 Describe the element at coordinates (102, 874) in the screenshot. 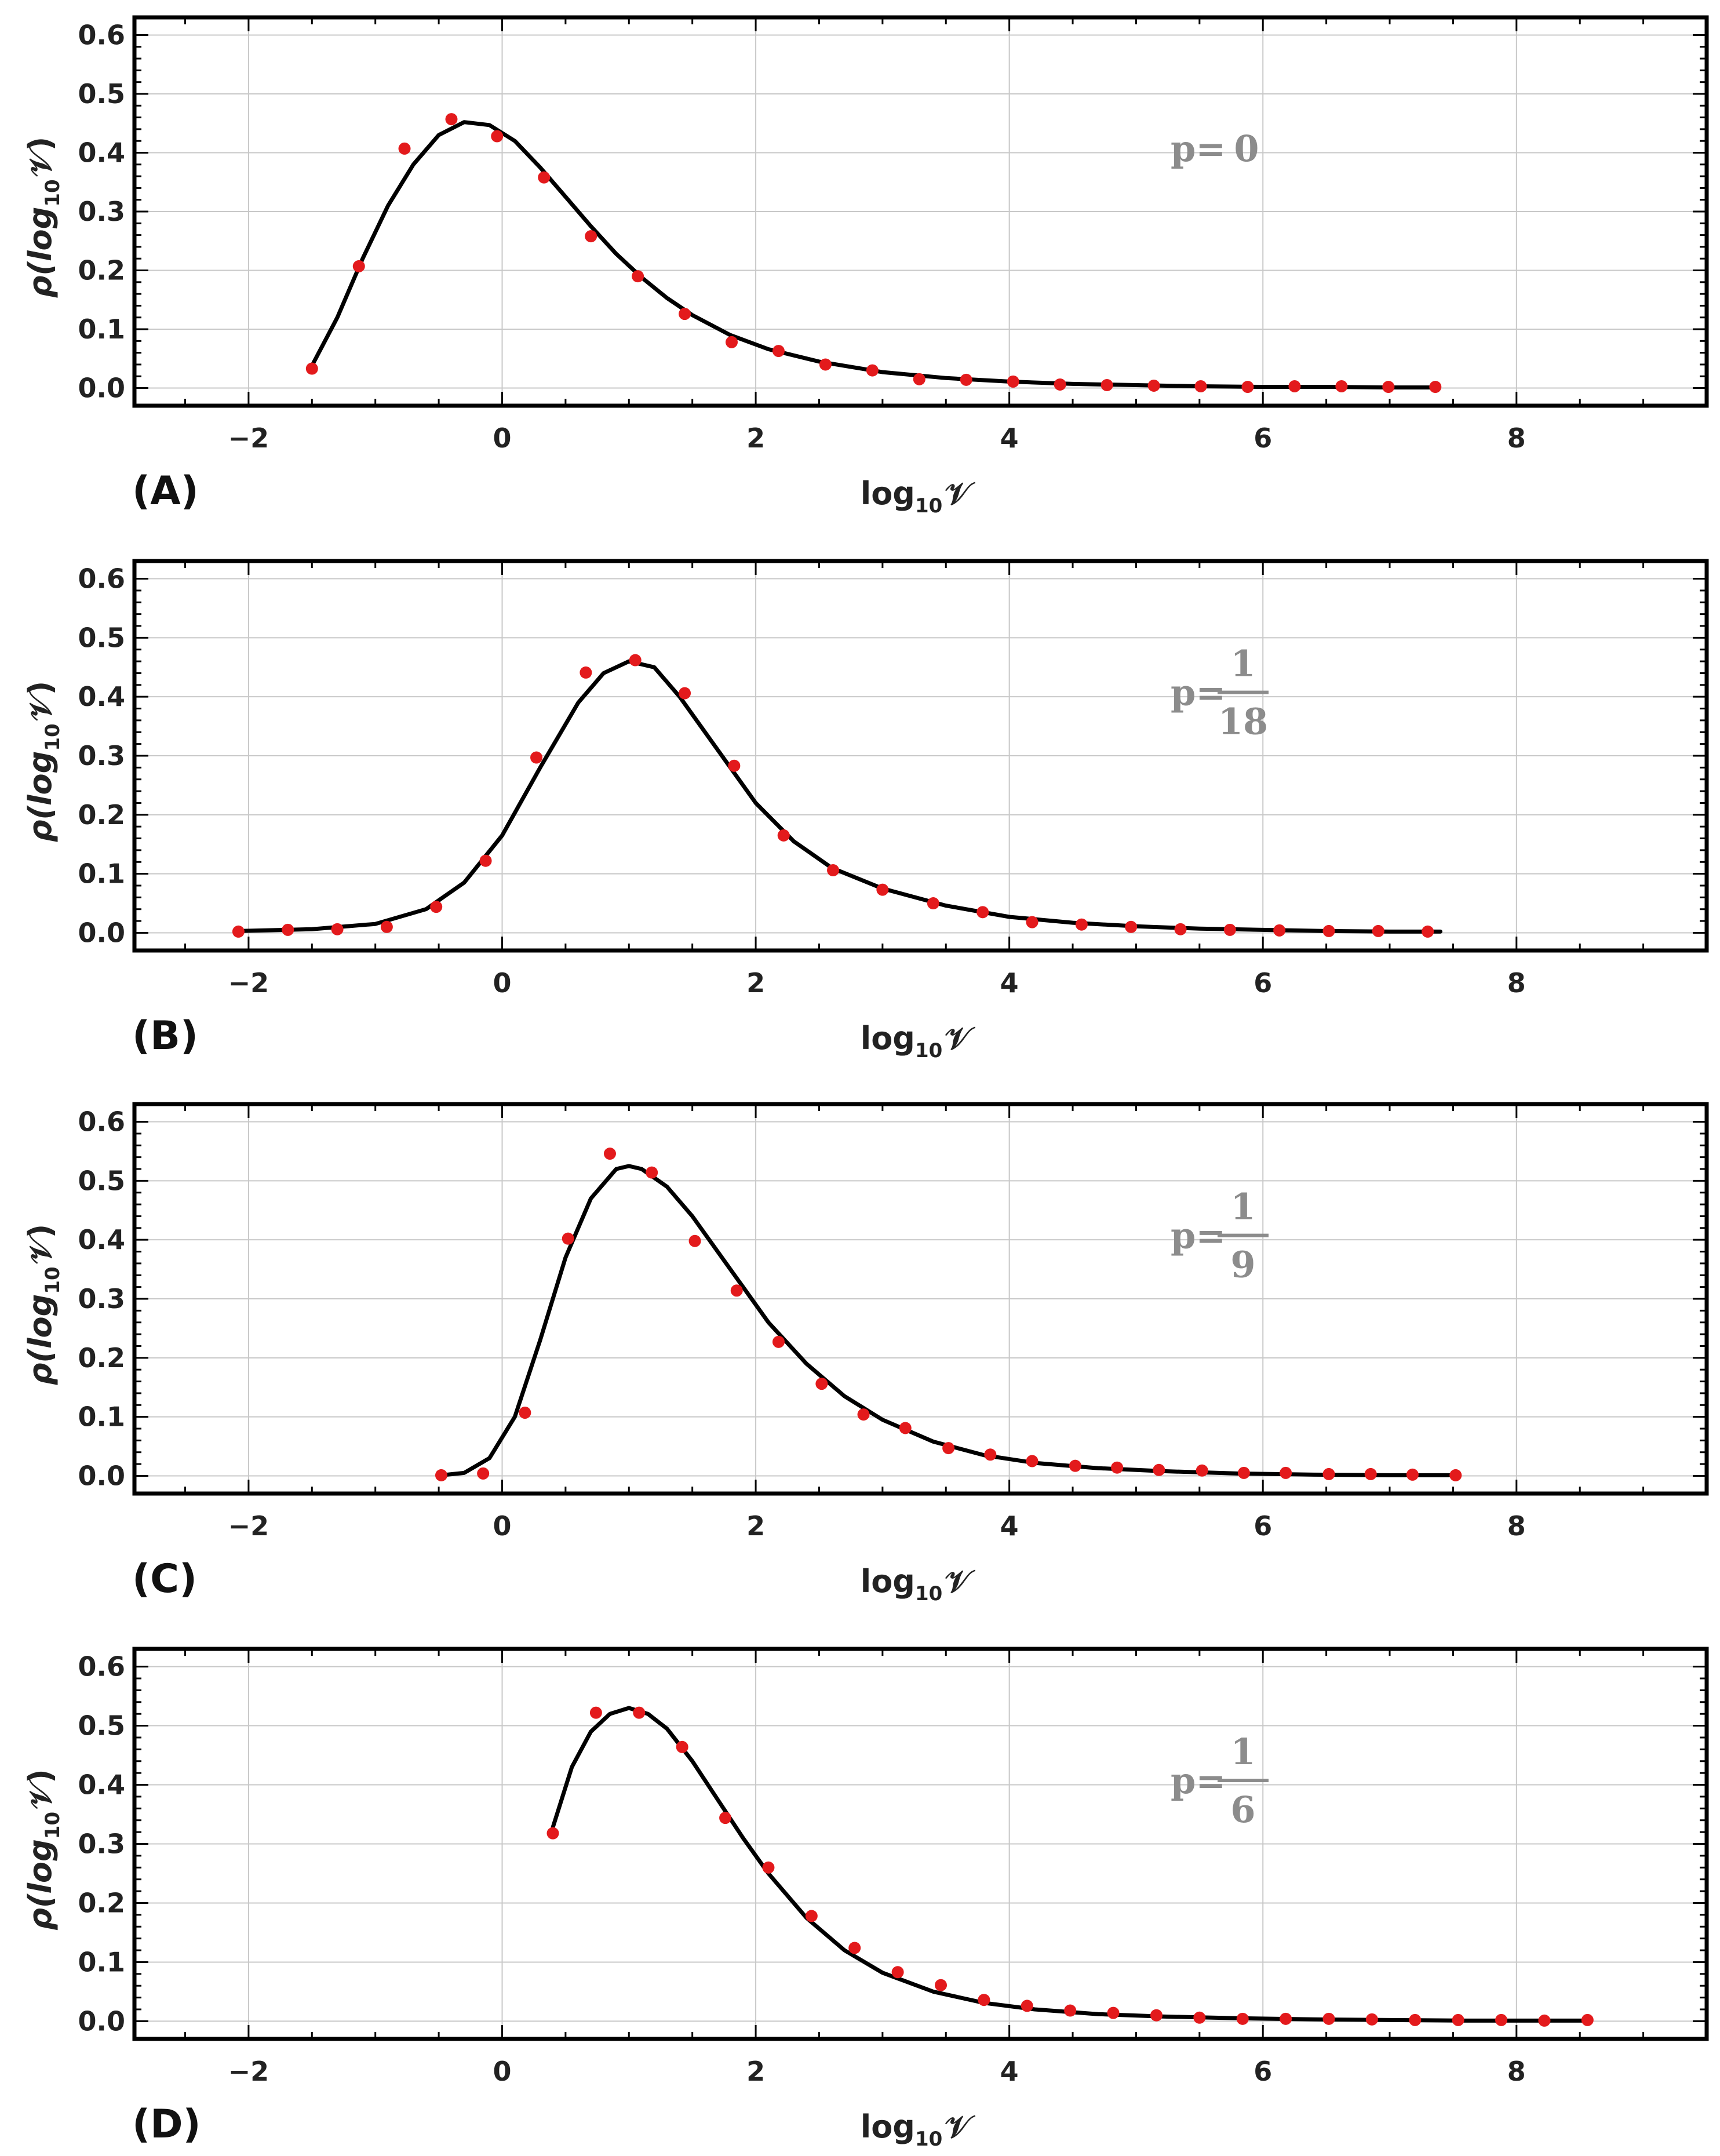

I see `y-tick-label: 0.1` at that location.